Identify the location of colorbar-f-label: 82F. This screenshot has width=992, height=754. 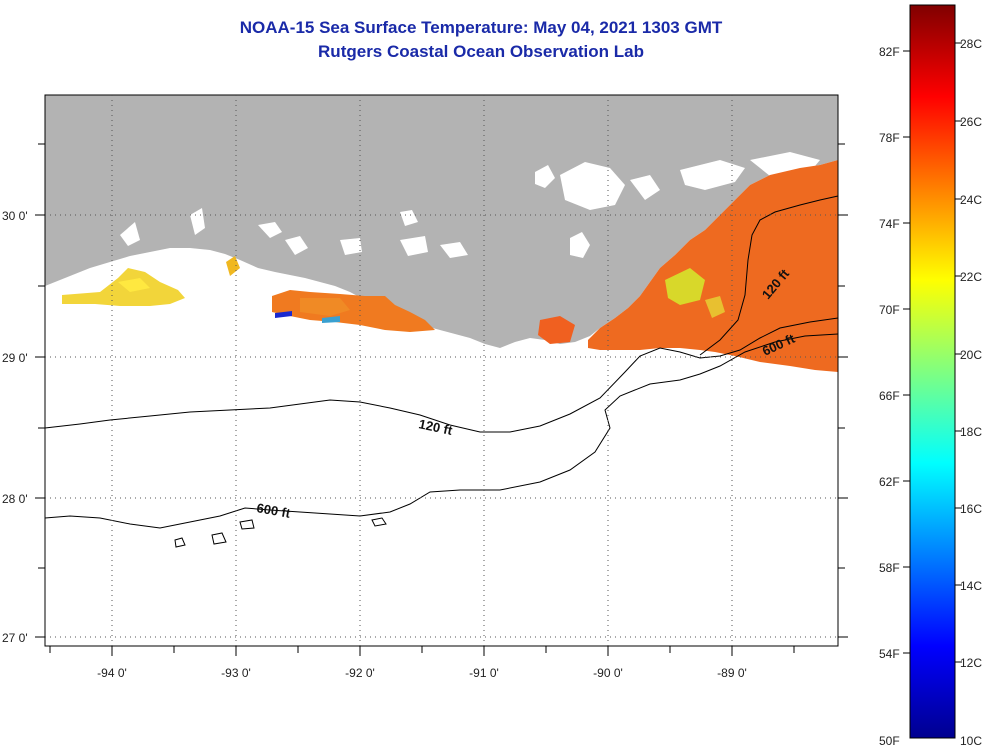
(889, 52).